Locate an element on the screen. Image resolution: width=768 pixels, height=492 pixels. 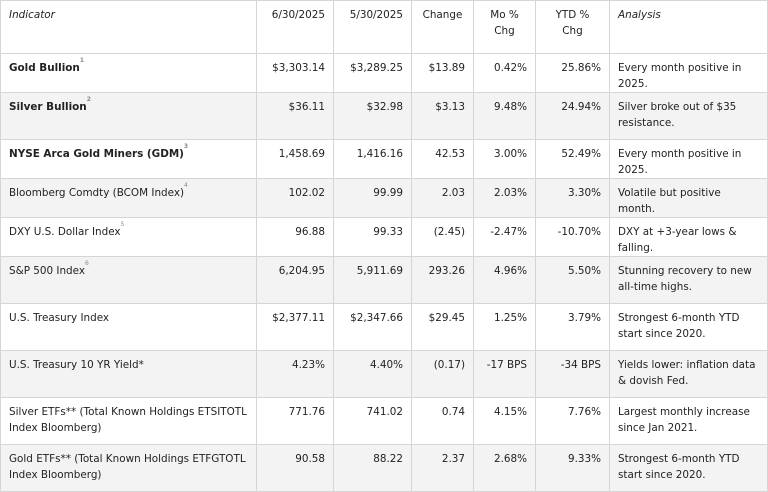
ytd-pct-chg-cell: -34 BPS is located at coordinates (572, 374).